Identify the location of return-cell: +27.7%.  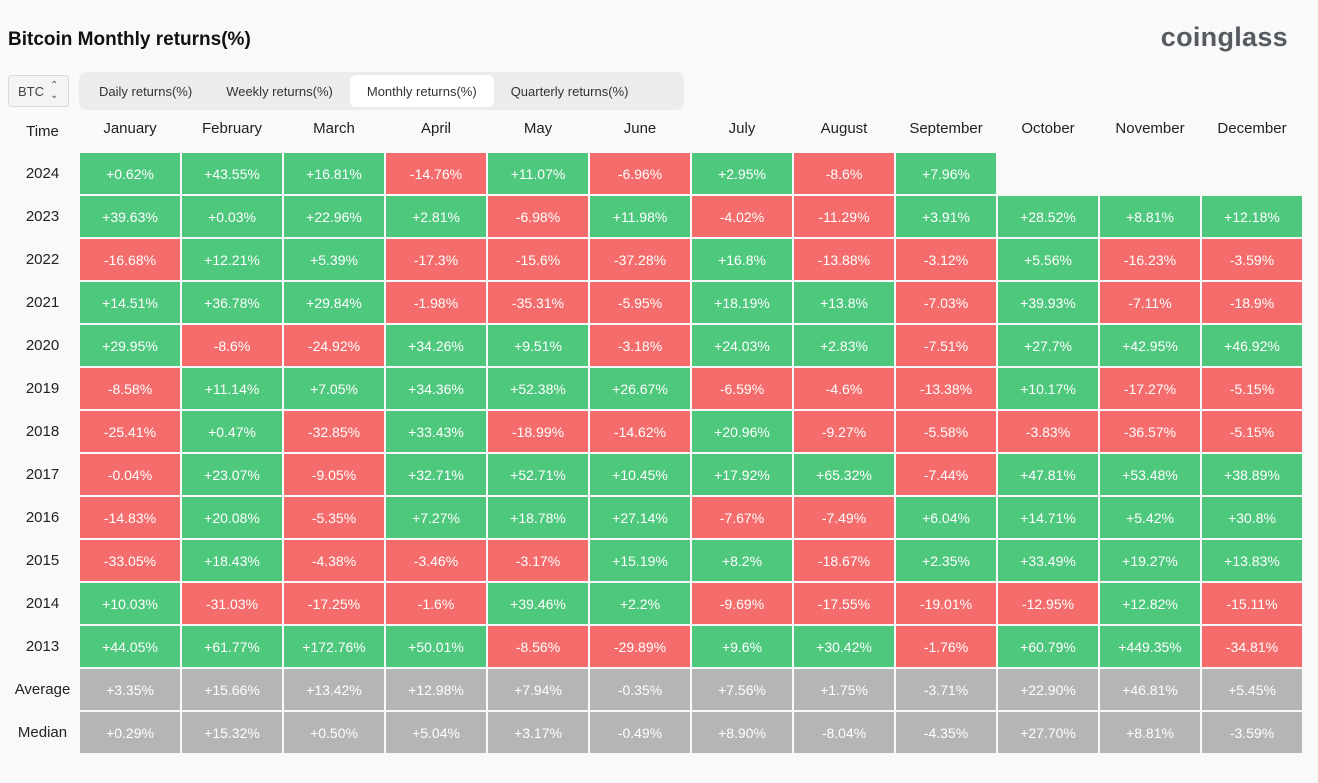
(1048, 345).